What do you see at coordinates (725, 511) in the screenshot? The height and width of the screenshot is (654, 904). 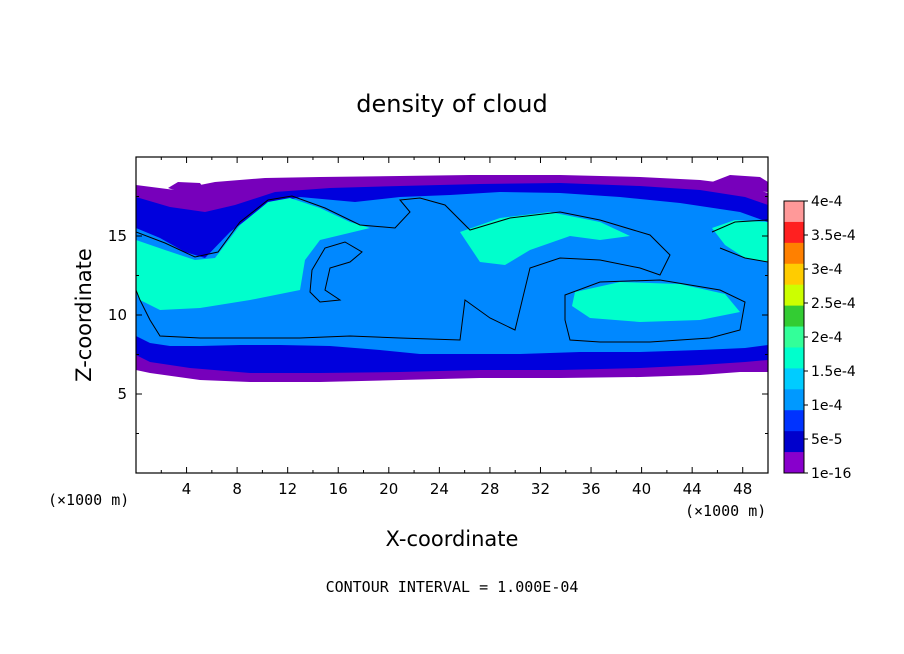 I see `x-unit-right: (×1000 m)` at bounding box center [725, 511].